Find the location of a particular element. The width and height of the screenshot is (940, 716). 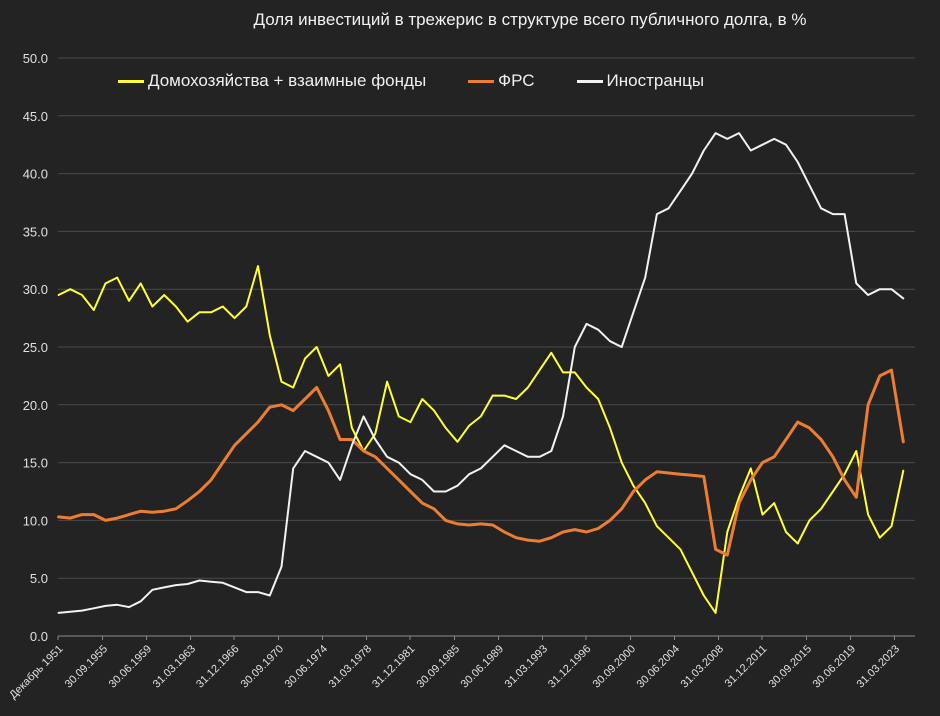

legend-label-foreigners: Иностранцы is located at coordinates (655, 80).